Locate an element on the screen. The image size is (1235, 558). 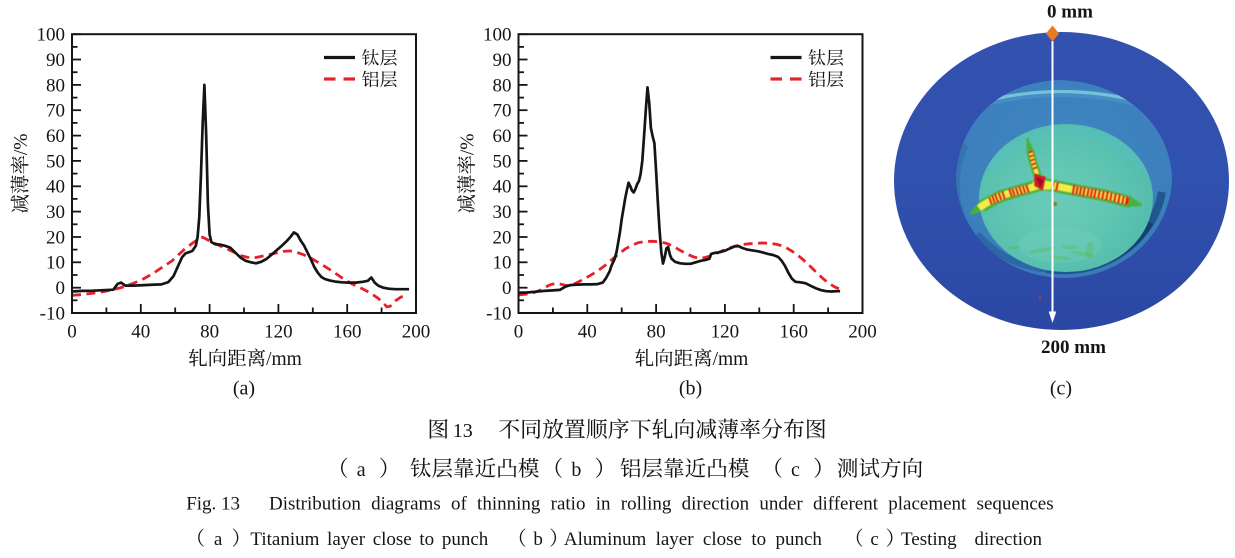
svg-text: Testing direction is located at coordinates (972, 539).